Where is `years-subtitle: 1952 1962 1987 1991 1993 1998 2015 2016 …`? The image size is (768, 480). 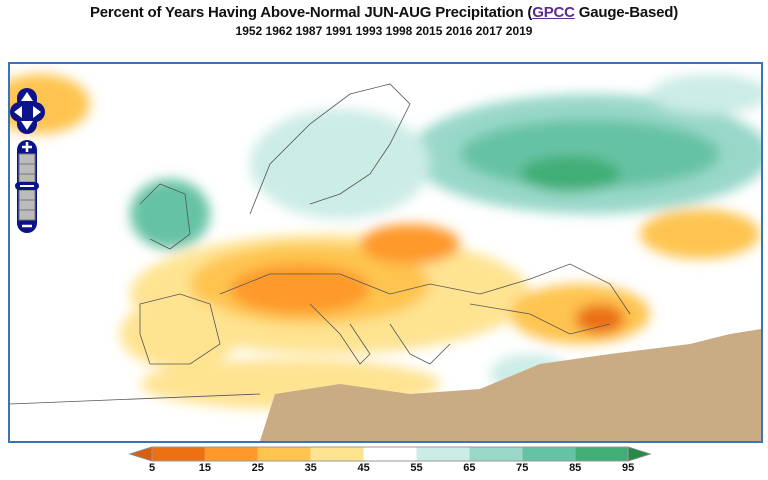 years-subtitle: 1952 1962 1987 1991 1993 1998 2015 2016 … is located at coordinates (384, 31).